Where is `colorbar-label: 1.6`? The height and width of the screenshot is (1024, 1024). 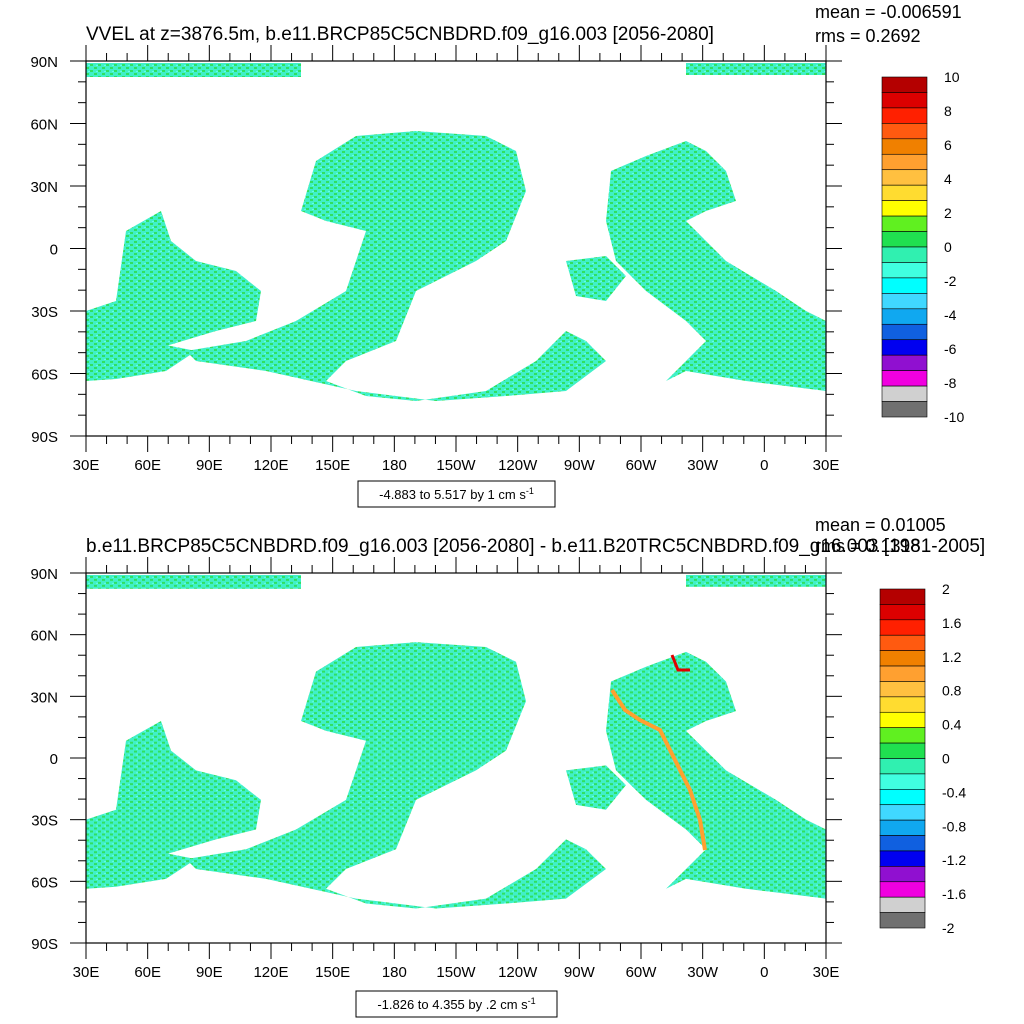 colorbar-label: 1.6 is located at coordinates (952, 623).